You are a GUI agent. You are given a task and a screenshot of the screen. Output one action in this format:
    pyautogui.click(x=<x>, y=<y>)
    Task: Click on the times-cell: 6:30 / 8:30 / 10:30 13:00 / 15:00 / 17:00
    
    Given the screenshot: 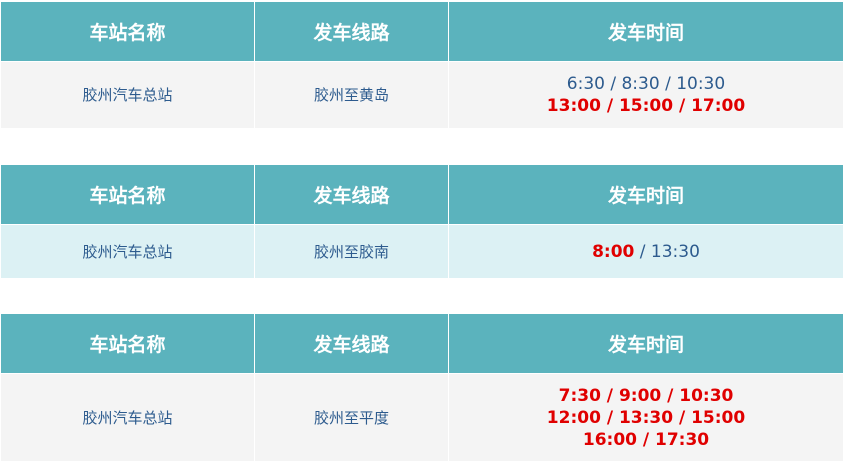 What is the action you would take?
    pyautogui.click(x=646, y=95)
    